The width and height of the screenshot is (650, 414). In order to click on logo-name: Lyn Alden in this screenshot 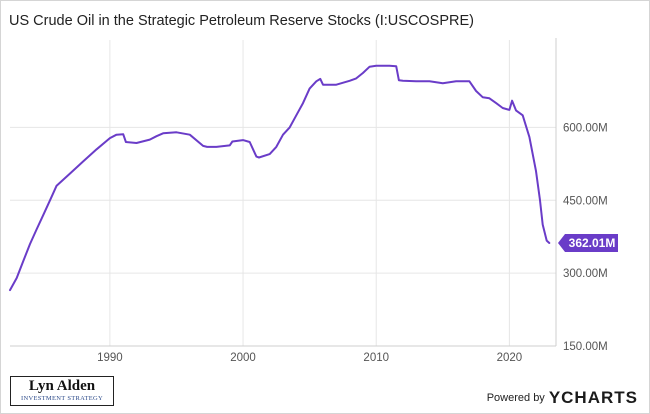, I will do `click(62, 386)`.